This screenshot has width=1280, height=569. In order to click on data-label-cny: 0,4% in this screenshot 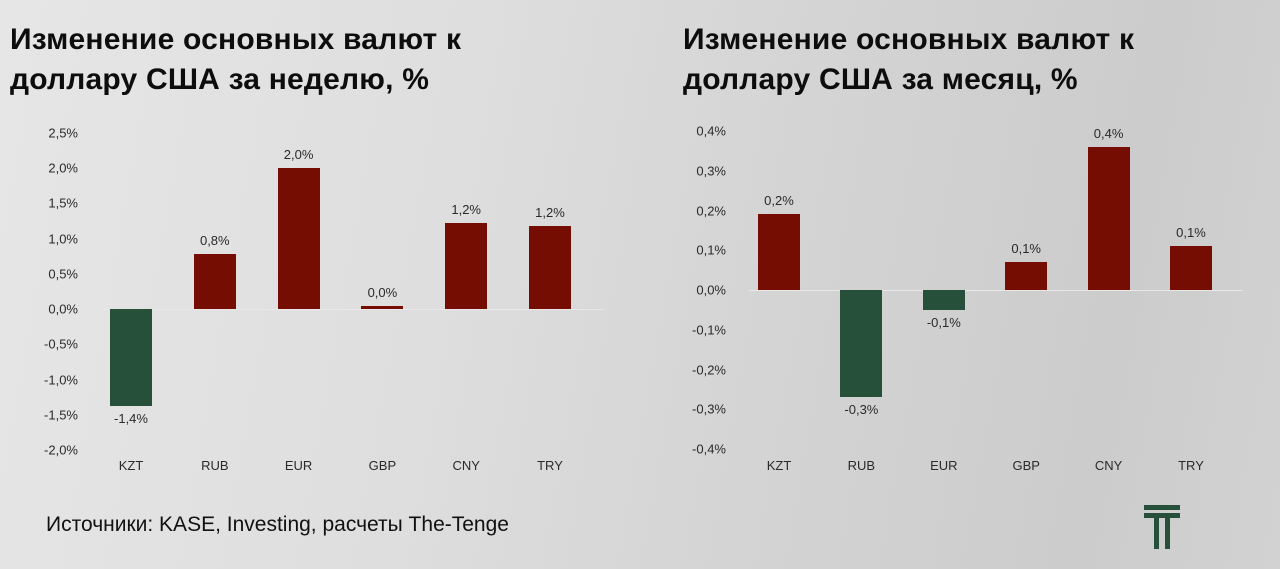, I will do `click(1108, 133)`.